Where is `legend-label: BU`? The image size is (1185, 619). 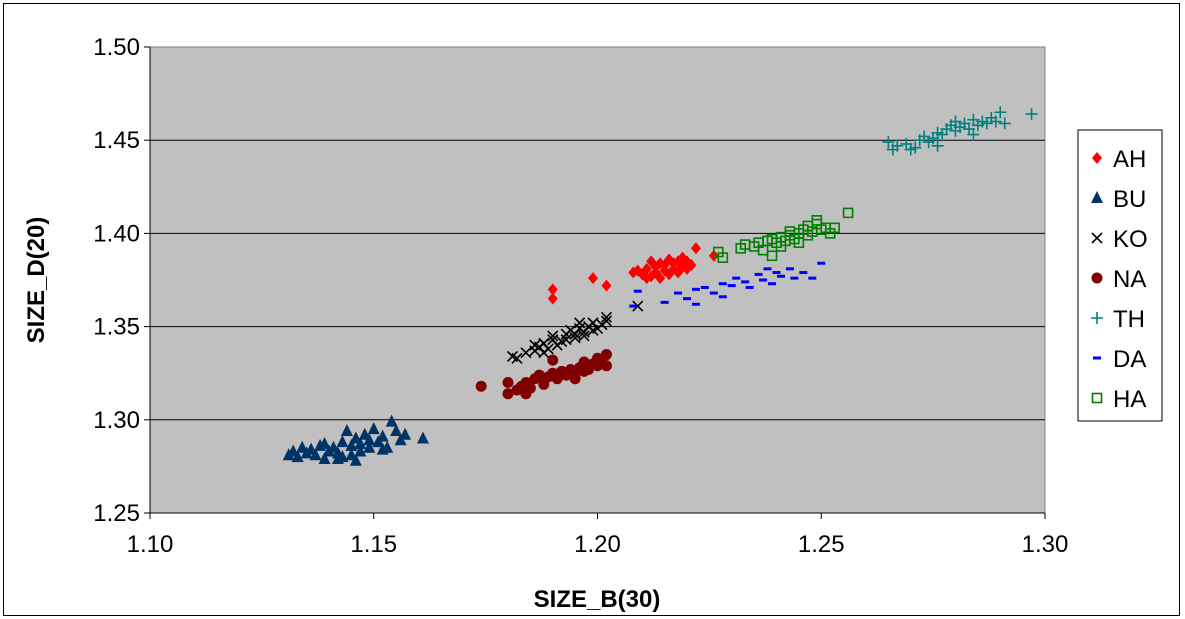
legend-label: BU is located at coordinates (1129, 199).